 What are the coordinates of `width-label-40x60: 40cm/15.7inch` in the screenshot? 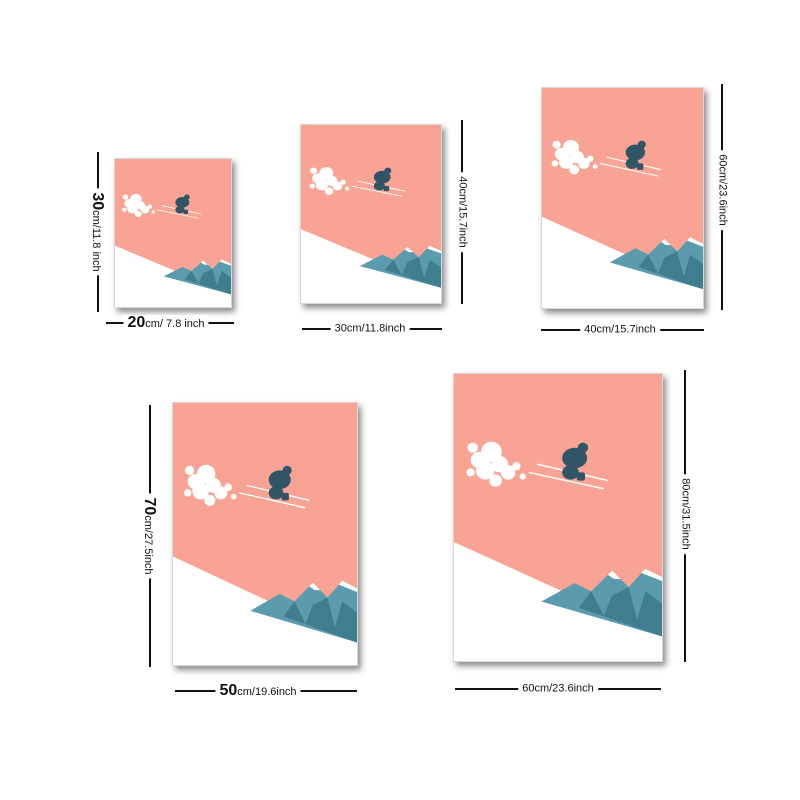 It's located at (620, 330).